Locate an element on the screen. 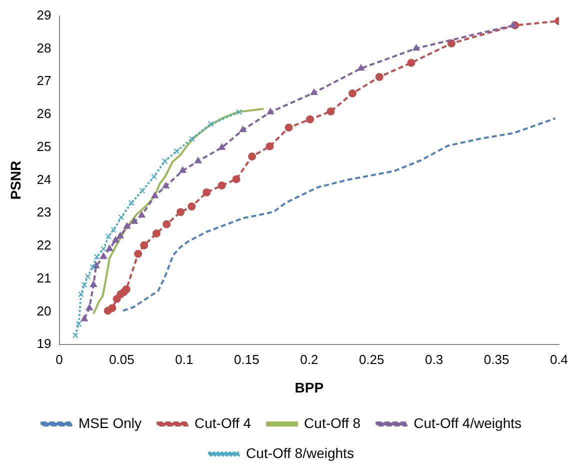 Image resolution: width=581 pixels, height=475 pixels. y-tick-label: 24 is located at coordinates (44, 179).